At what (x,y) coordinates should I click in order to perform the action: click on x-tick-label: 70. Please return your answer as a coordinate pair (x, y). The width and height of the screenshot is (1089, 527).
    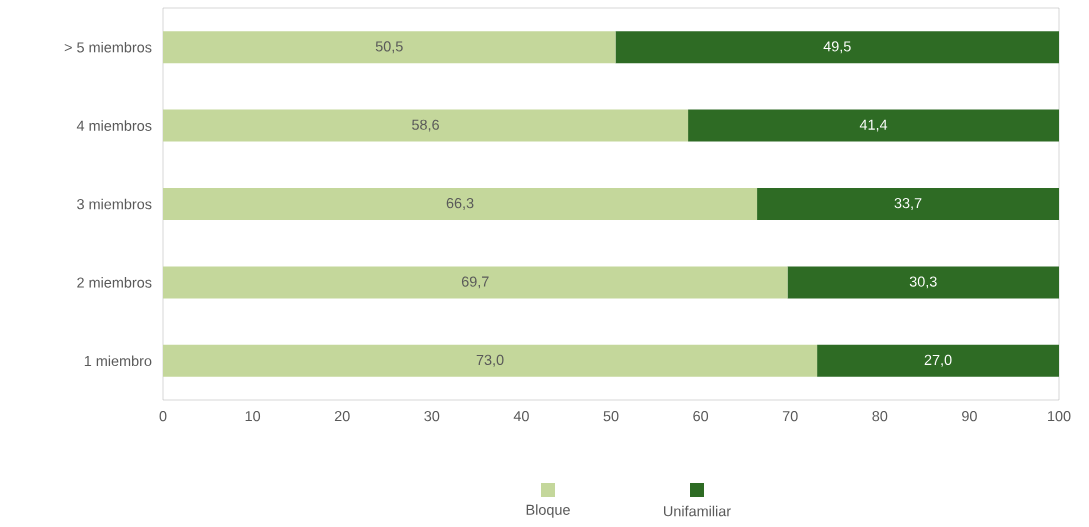
    Looking at the image, I should click on (790, 416).